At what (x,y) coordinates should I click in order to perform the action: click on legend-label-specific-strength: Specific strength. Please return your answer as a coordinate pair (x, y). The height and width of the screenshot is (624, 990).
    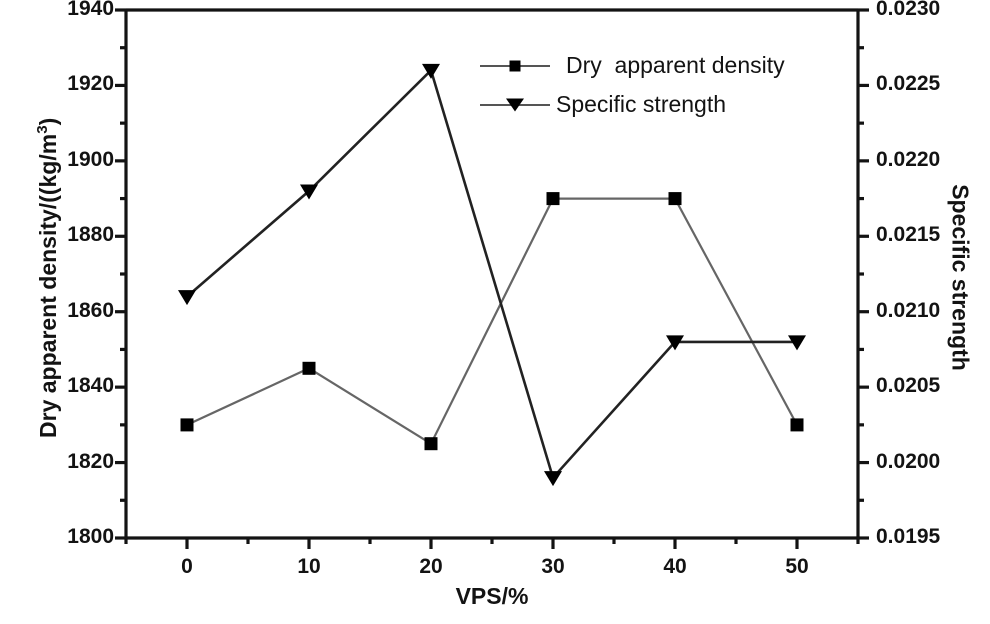
    Looking at the image, I should click on (641, 104).